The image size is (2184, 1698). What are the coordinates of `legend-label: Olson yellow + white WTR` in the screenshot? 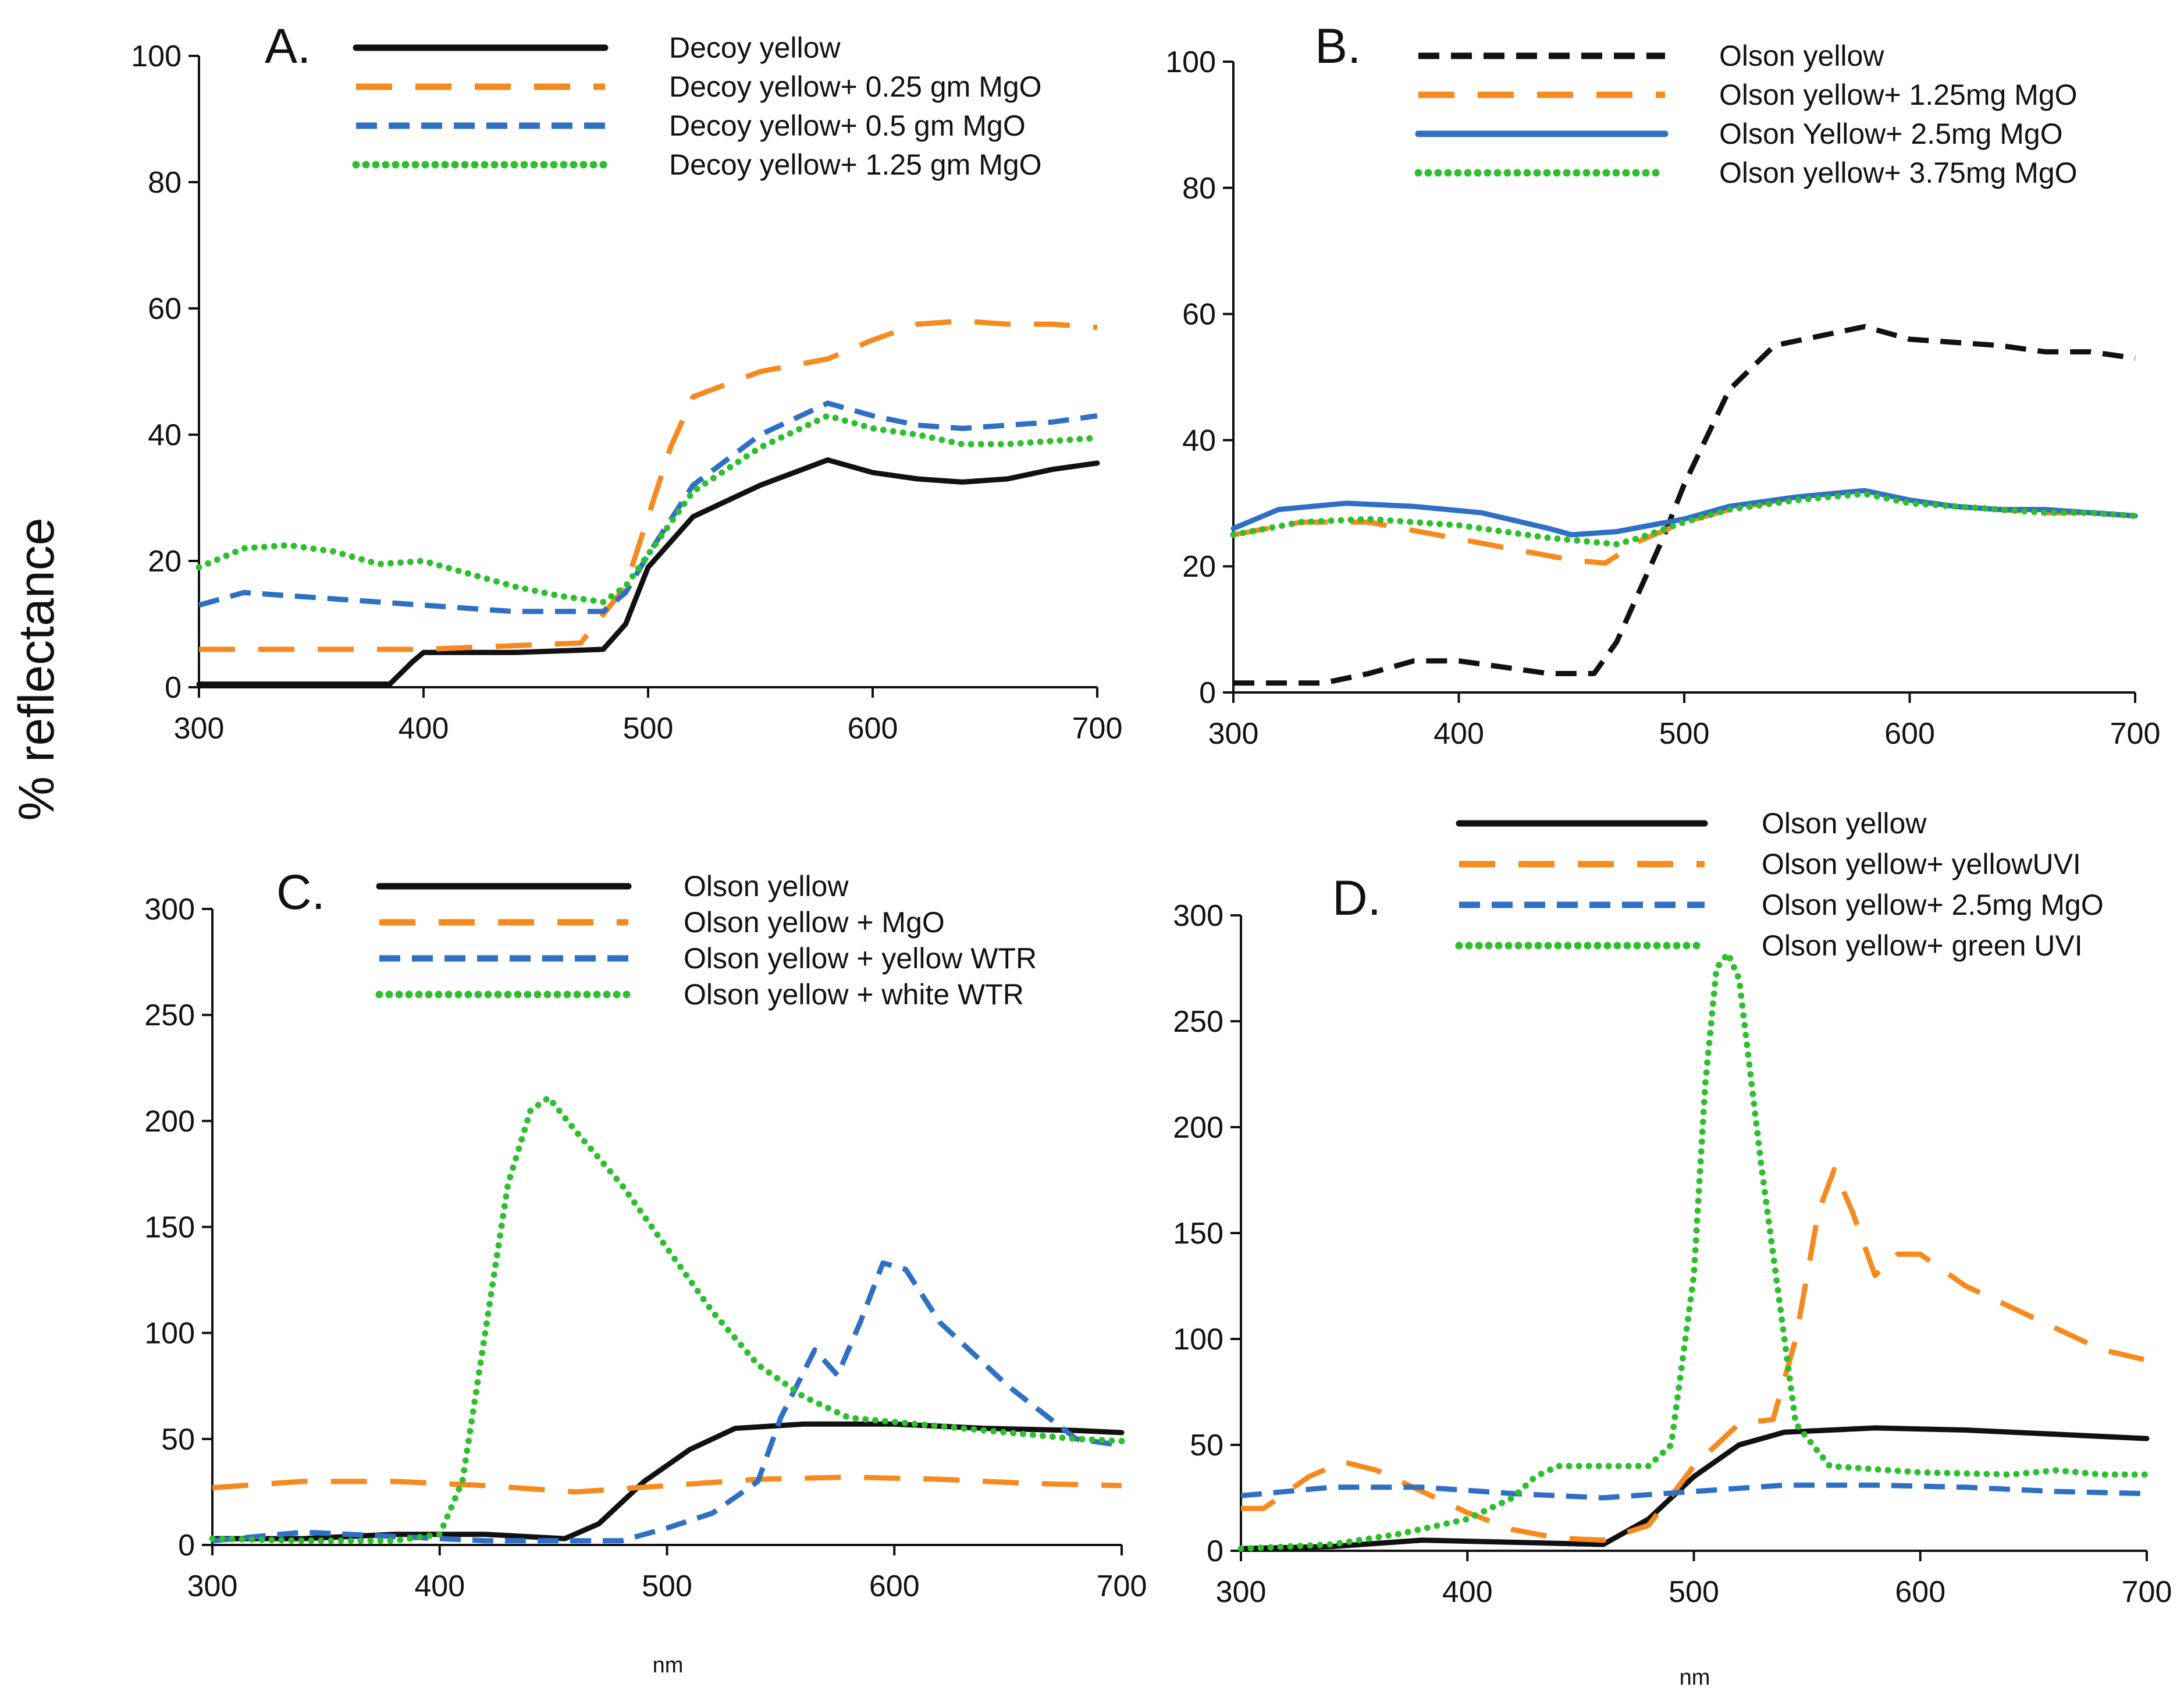 It's located at (854, 994).